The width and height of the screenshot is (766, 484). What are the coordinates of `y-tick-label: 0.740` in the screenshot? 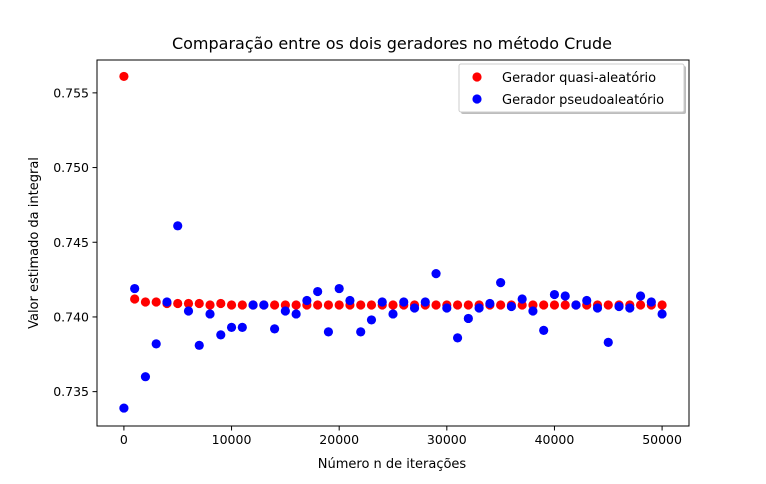 It's located at (71, 316).